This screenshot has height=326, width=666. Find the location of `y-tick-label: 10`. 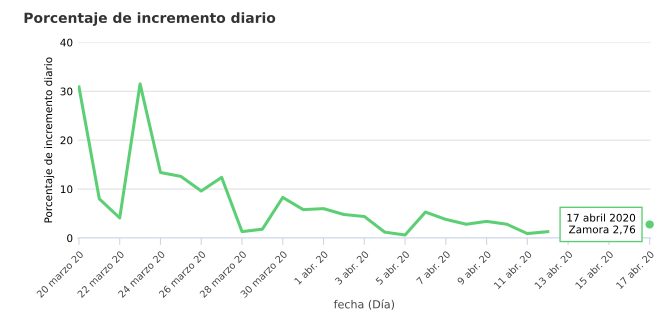

y-tick-label: 10 is located at coordinates (66, 189).